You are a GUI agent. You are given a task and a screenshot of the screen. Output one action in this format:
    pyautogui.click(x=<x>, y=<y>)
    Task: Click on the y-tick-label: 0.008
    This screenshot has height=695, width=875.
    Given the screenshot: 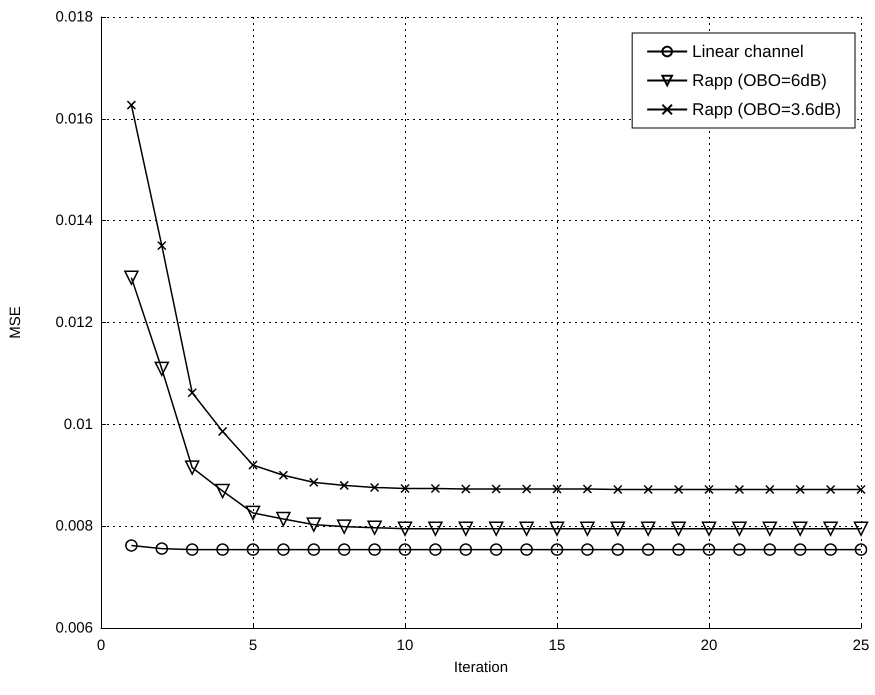 What is the action you would take?
    pyautogui.click(x=74, y=526)
    